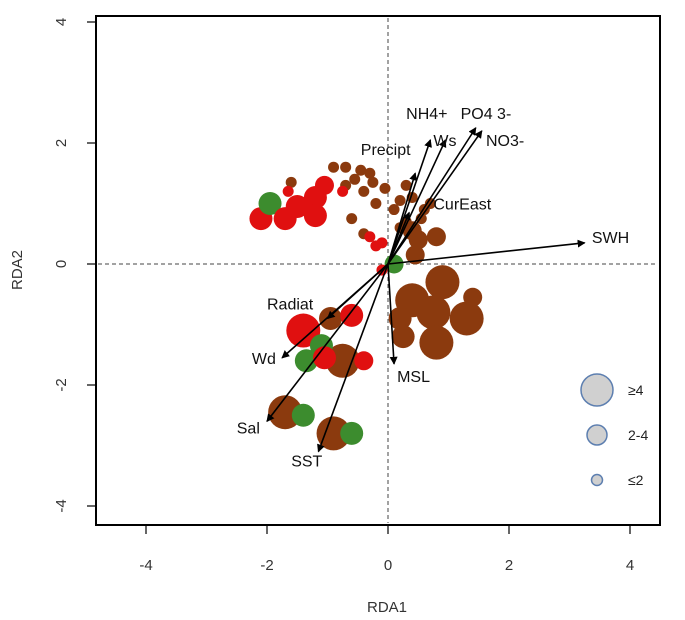 The image size is (685, 620). I want to click on vector-arrow-sal, so click(327, 343).